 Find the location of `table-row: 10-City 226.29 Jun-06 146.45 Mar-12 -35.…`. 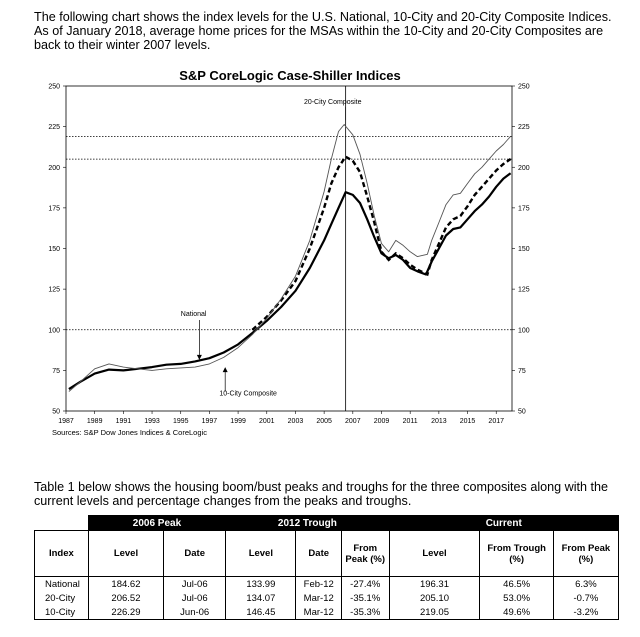

table-row: 10-City 226.29 Jun-06 146.45 Mar-12 -35.… is located at coordinates (327, 612).